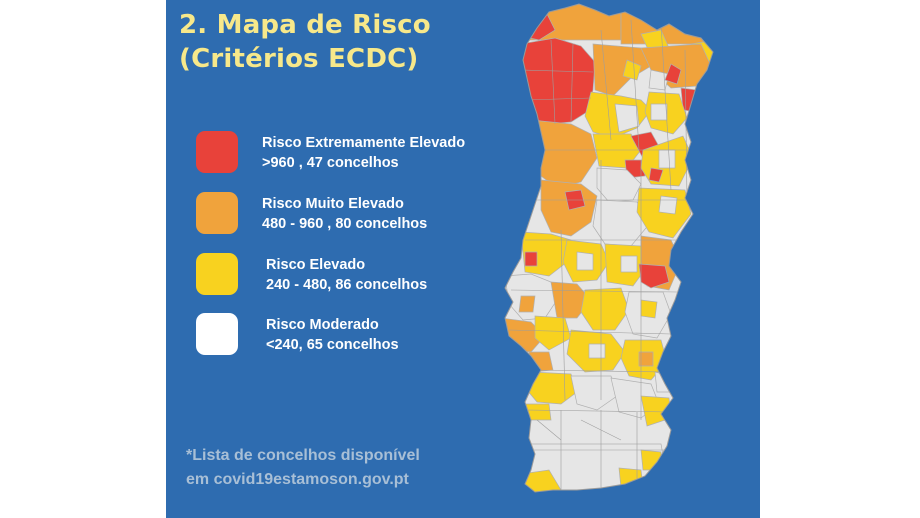 The width and height of the screenshot is (920, 518). Describe the element at coordinates (217, 334) in the screenshot. I see `legend-swatch-white` at that location.